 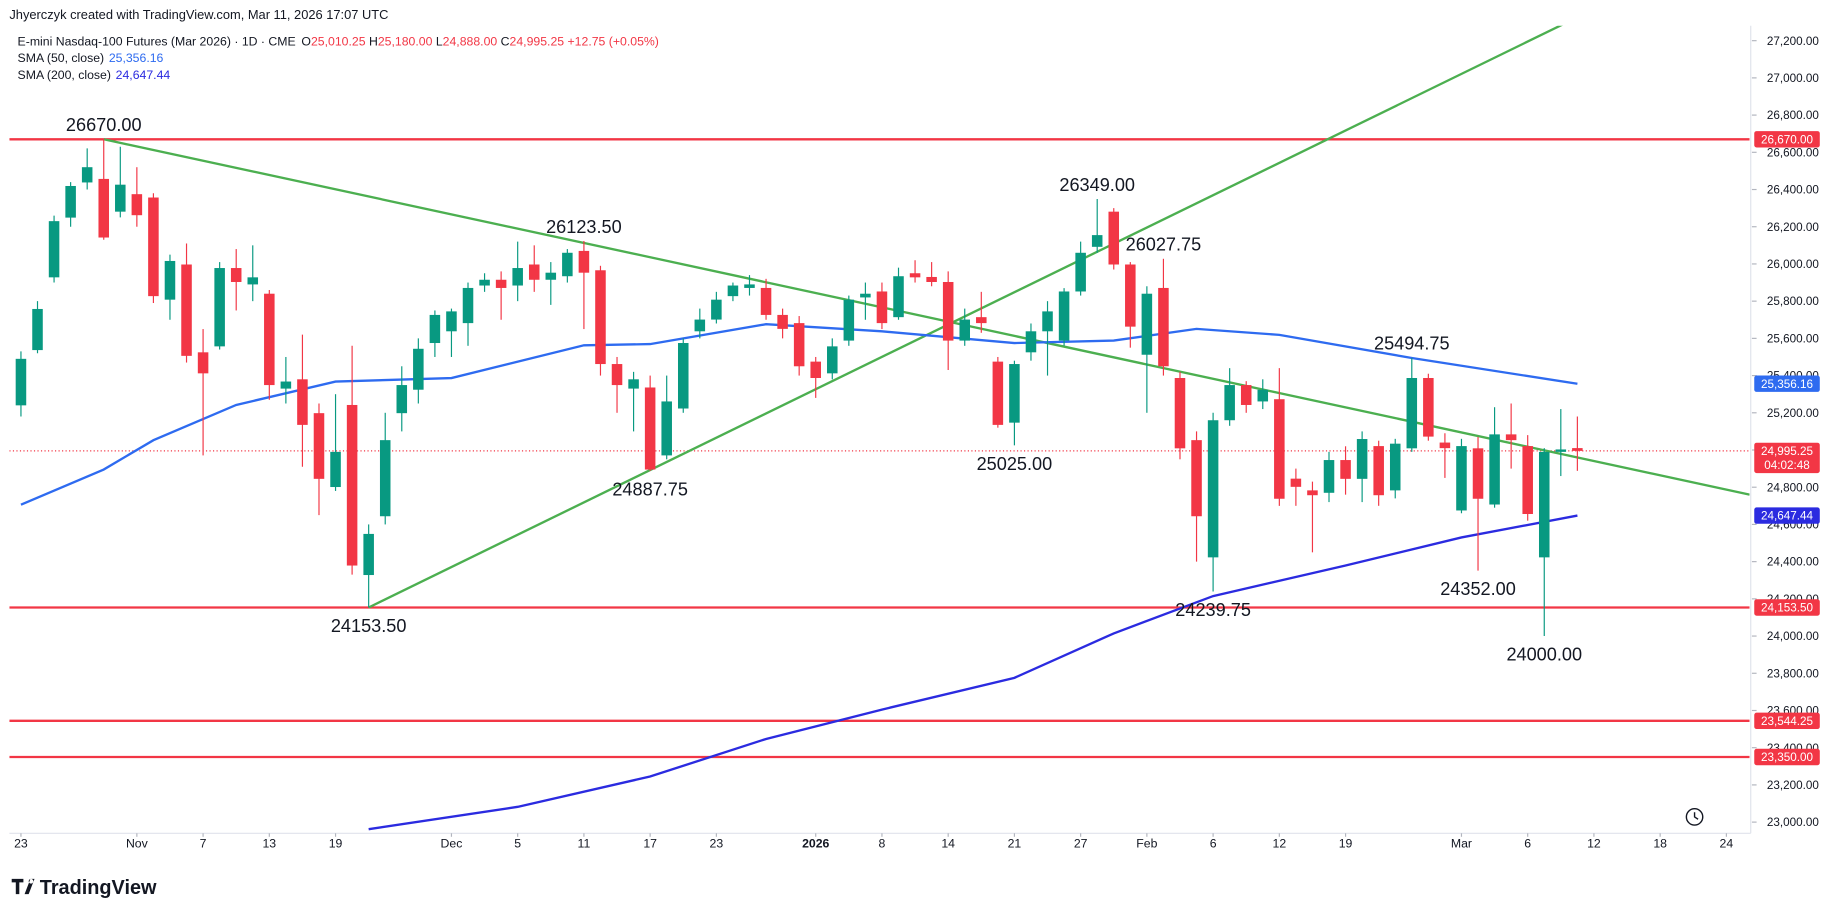 What do you see at coordinates (1793, 785) in the screenshot?
I see `y-tick-label: 23,200.00` at bounding box center [1793, 785].